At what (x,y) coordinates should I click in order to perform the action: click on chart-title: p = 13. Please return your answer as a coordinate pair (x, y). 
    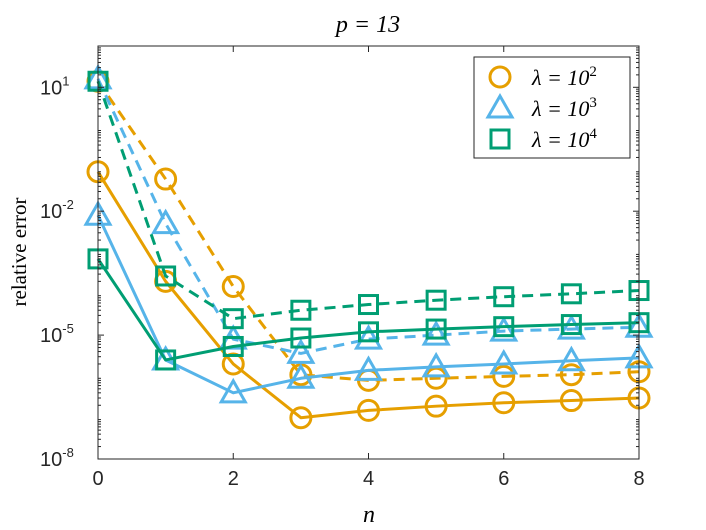
    Looking at the image, I should click on (367, 25).